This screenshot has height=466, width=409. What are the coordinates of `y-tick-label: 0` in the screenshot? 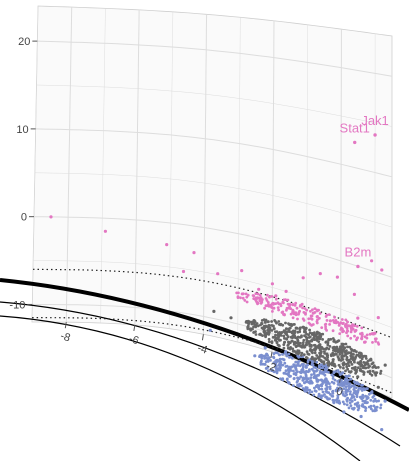 It's located at (24, 218).